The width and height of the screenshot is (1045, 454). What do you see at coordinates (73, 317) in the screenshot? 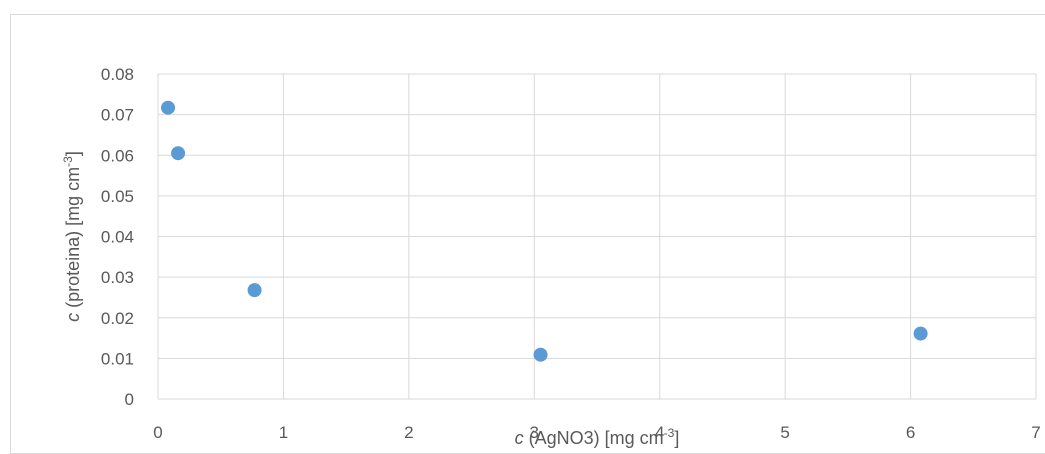
I see `y-axis-title-italic: c` at bounding box center [73, 317].